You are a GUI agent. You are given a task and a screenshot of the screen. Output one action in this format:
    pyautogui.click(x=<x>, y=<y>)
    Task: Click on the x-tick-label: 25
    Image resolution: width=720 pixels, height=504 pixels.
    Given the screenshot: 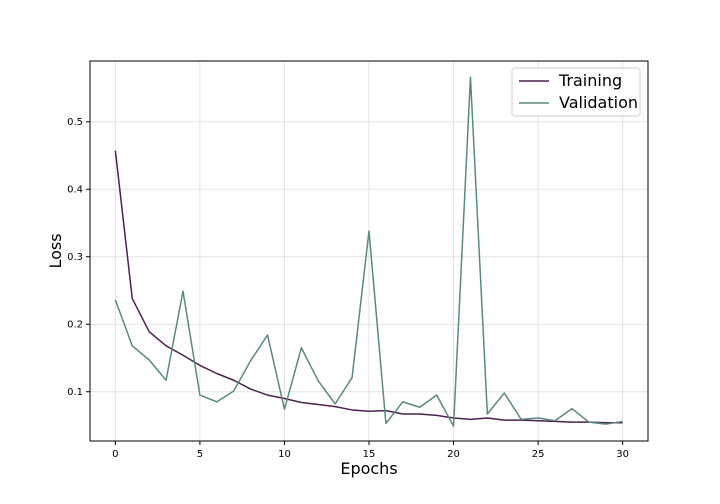 What is the action you would take?
    pyautogui.click(x=538, y=454)
    